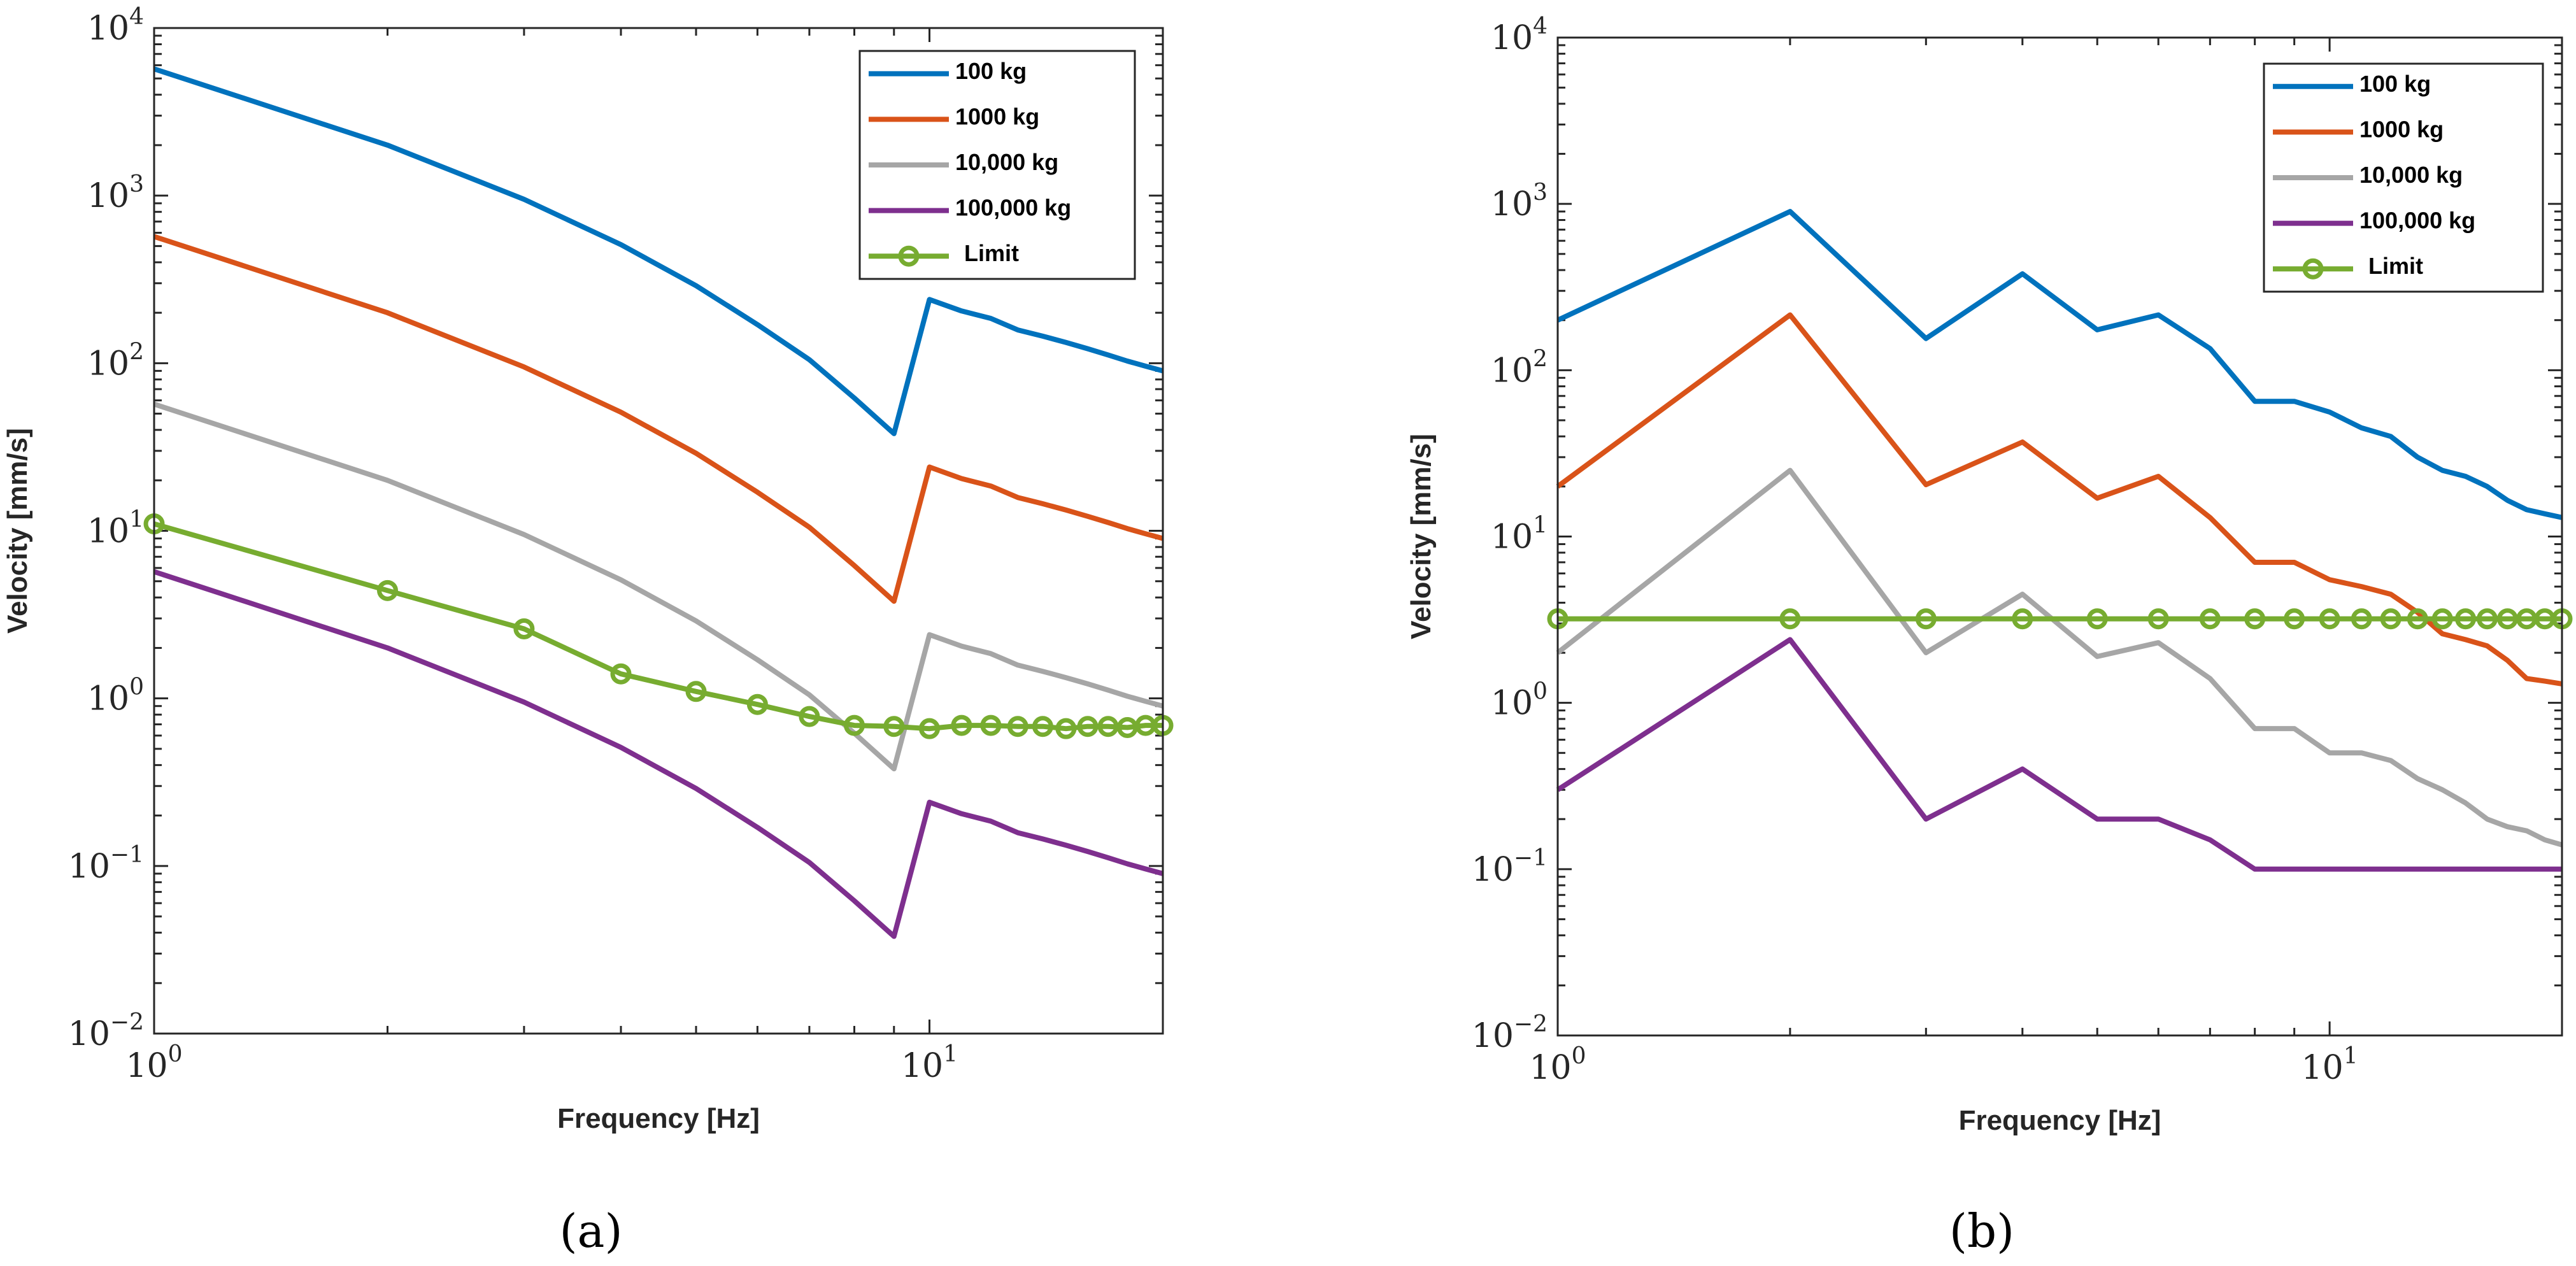 Image resolution: width=2576 pixels, height=1266 pixels. I want to click on panel-a-legend-label: 1000 kg, so click(997, 116).